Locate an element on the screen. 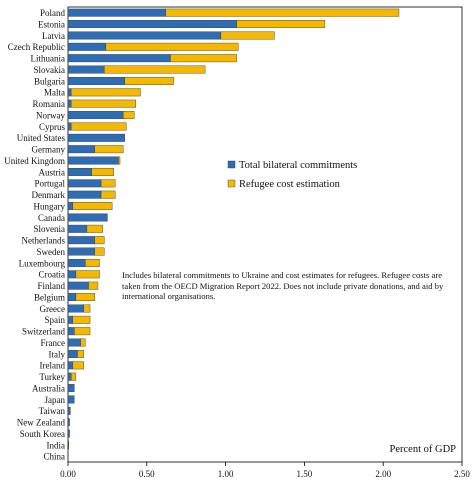 The height and width of the screenshot is (490, 474). category-label: Switzerland is located at coordinates (43, 332).